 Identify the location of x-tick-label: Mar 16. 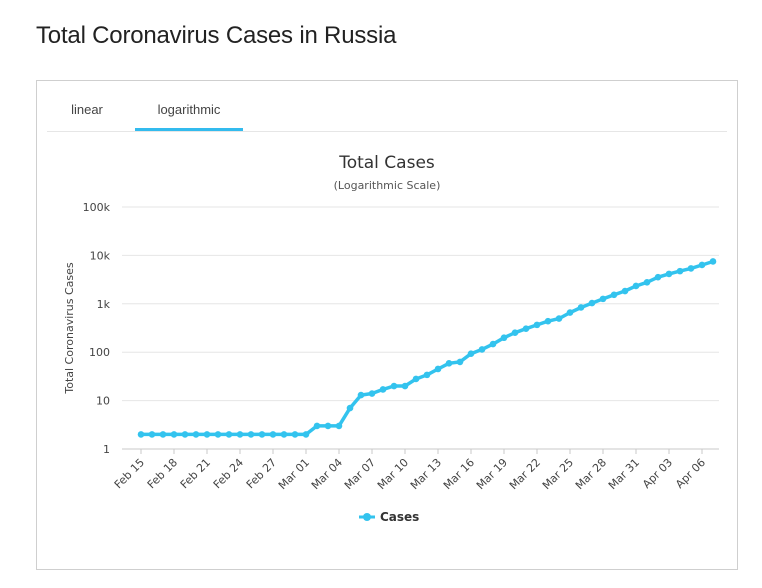
(459, 474).